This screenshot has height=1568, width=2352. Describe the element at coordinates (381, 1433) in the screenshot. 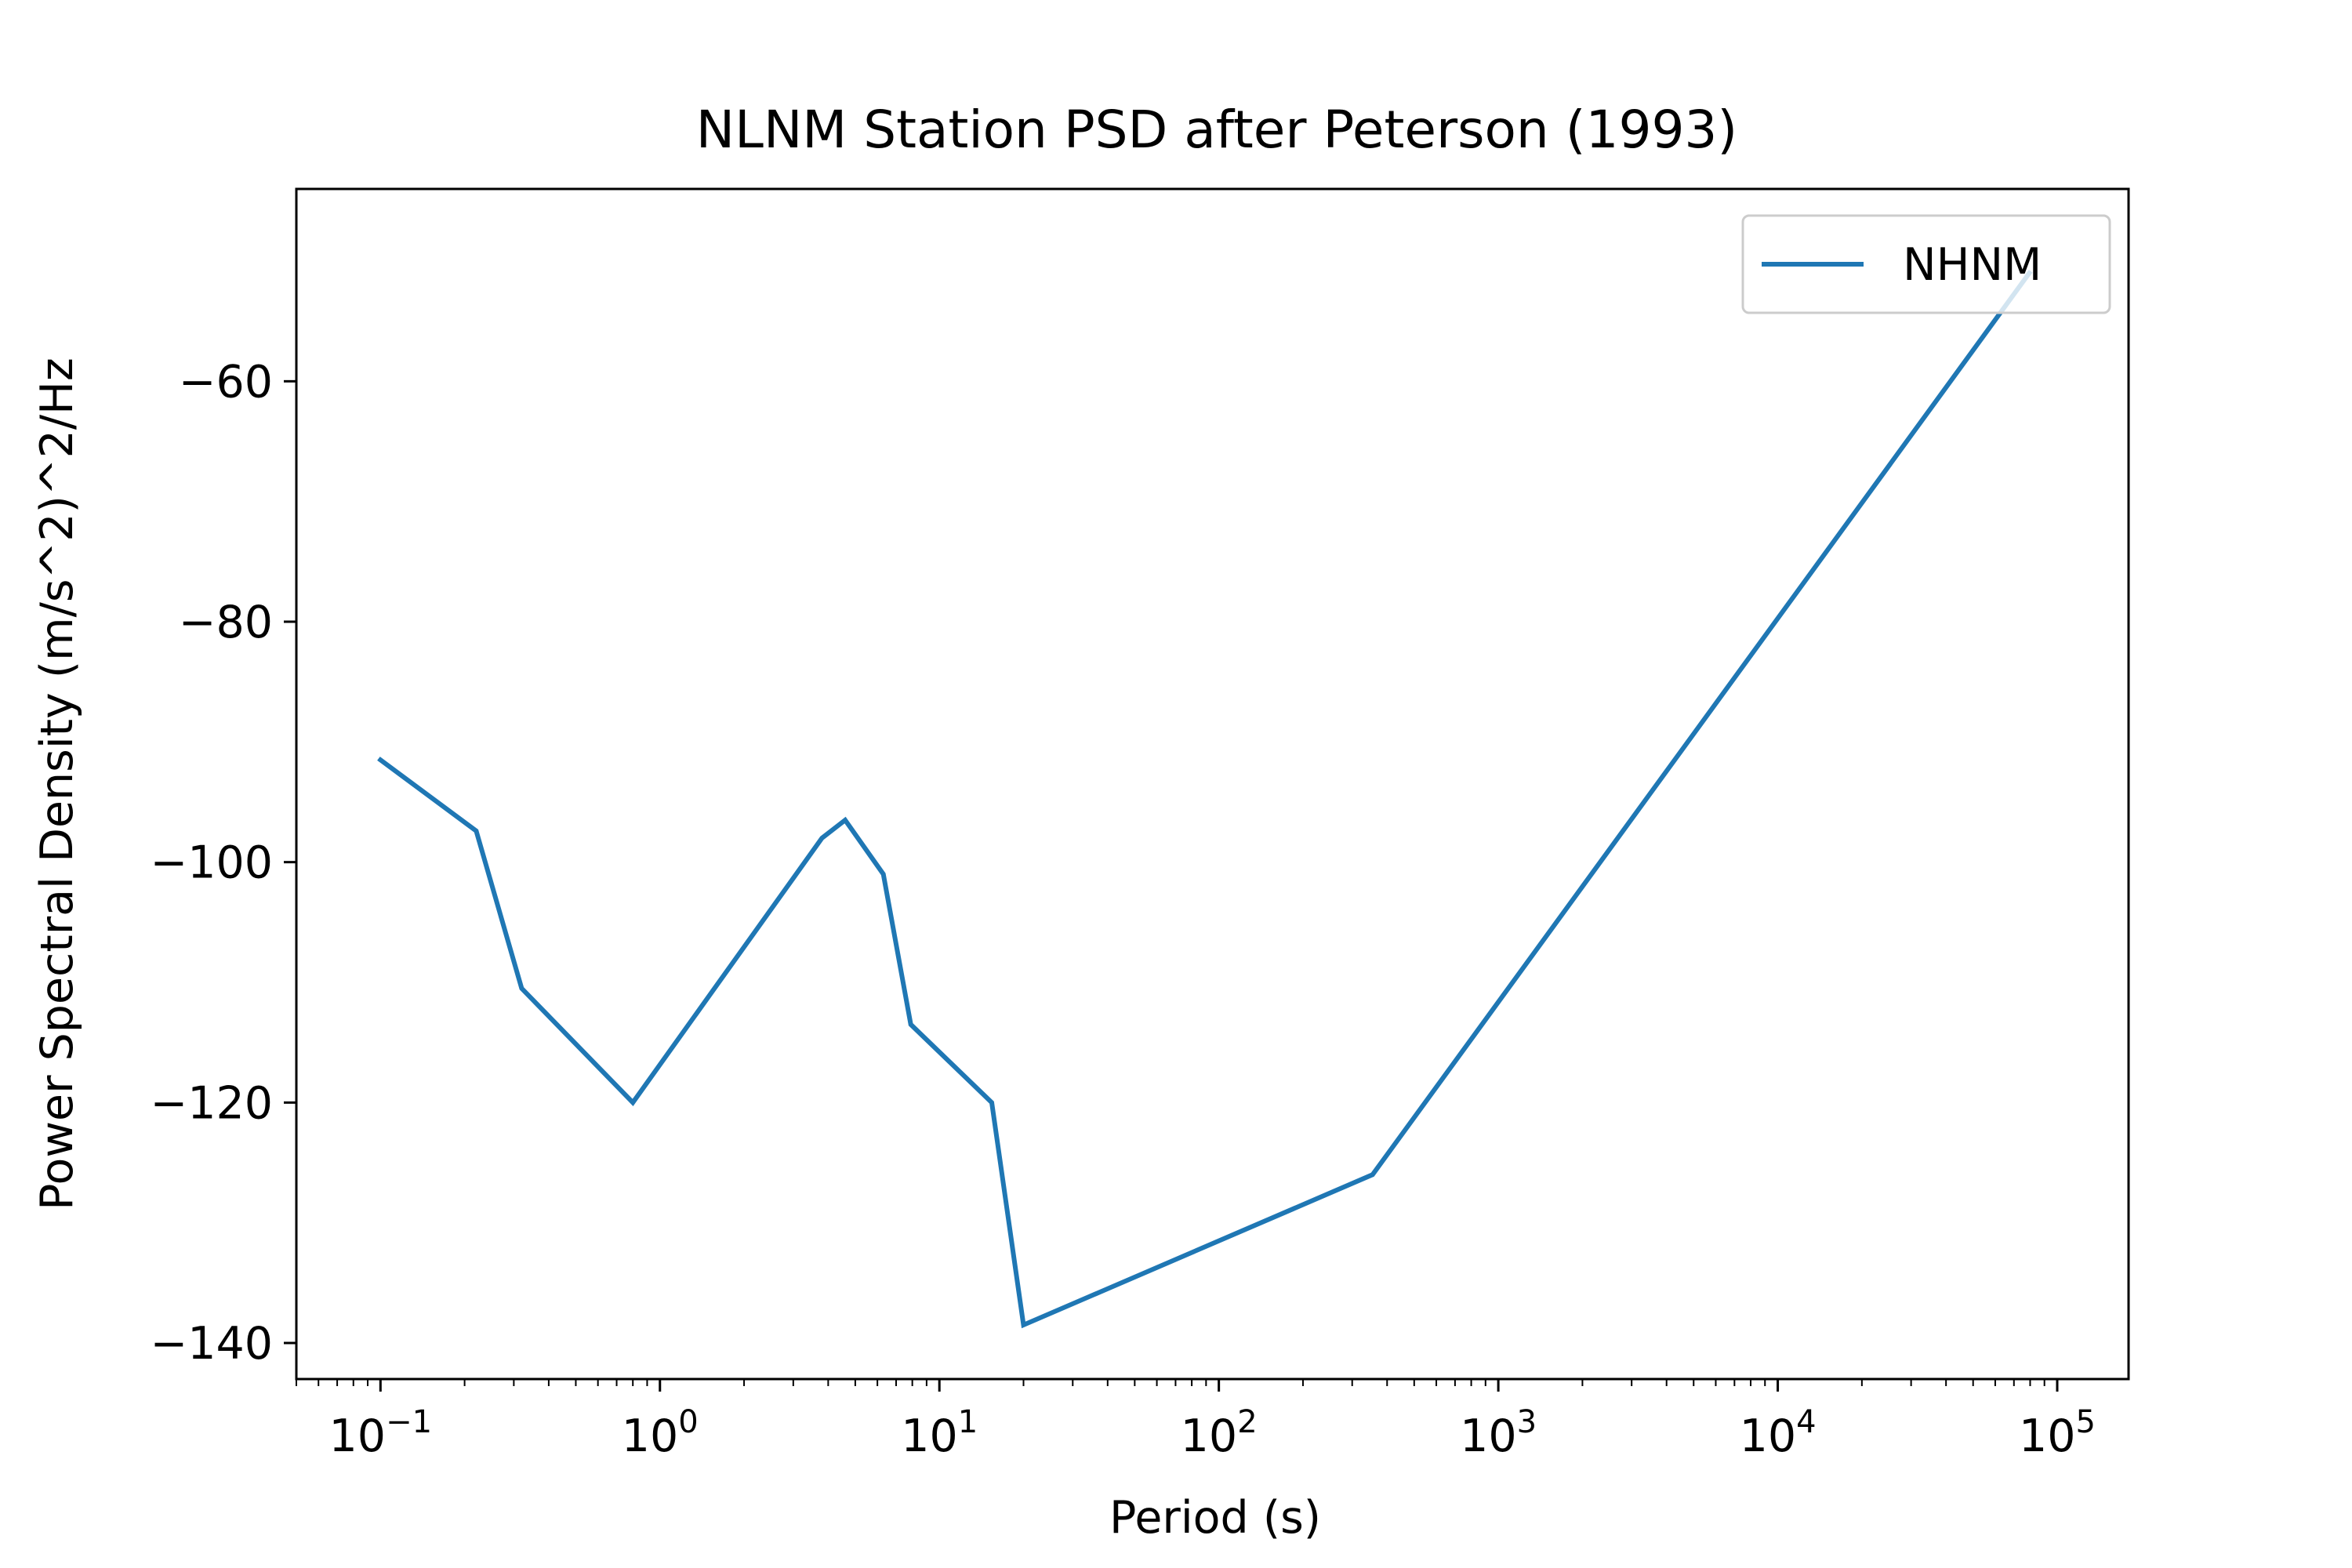

I see `x-tick-label: 10⁻¹` at that location.